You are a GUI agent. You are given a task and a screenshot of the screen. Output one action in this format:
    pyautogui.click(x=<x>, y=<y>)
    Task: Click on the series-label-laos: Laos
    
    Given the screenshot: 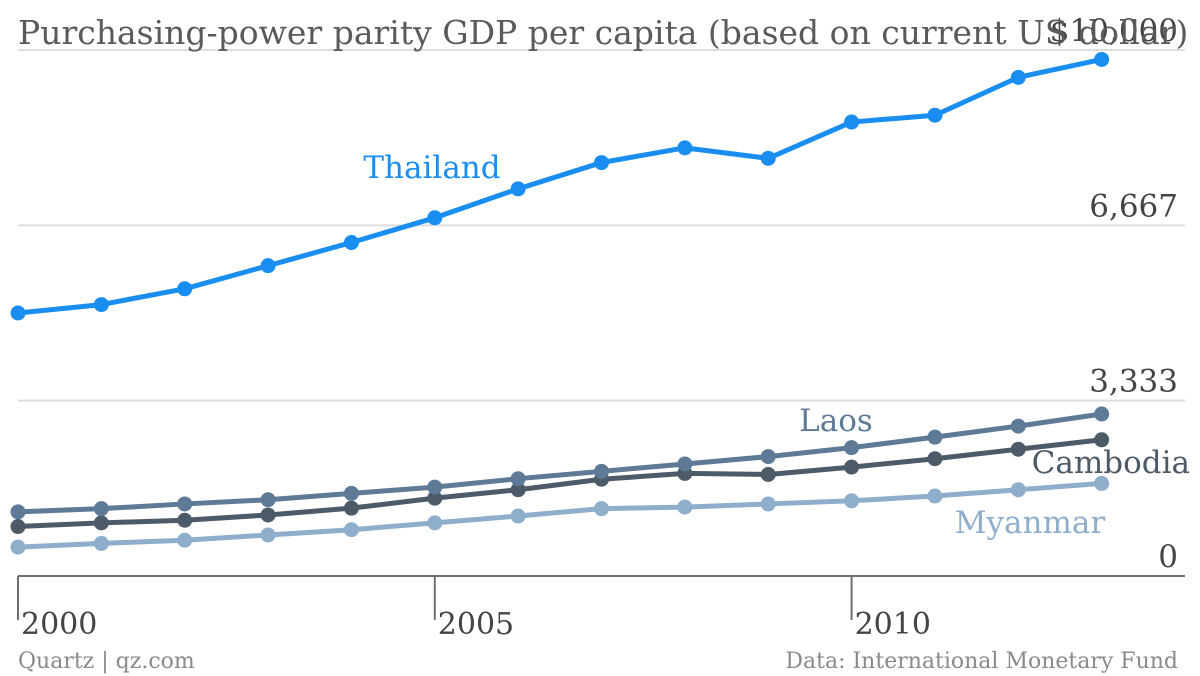 What is the action you would take?
    pyautogui.click(x=836, y=421)
    